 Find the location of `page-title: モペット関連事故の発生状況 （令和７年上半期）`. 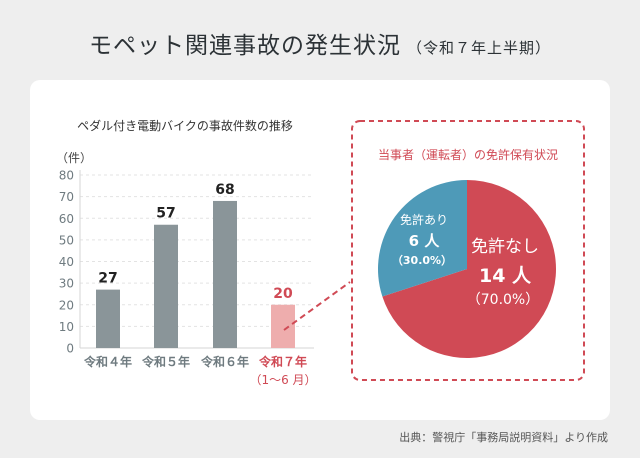

page-title: モペット関連事故の発生状況 （令和７年上半期） is located at coordinates (320, 43).